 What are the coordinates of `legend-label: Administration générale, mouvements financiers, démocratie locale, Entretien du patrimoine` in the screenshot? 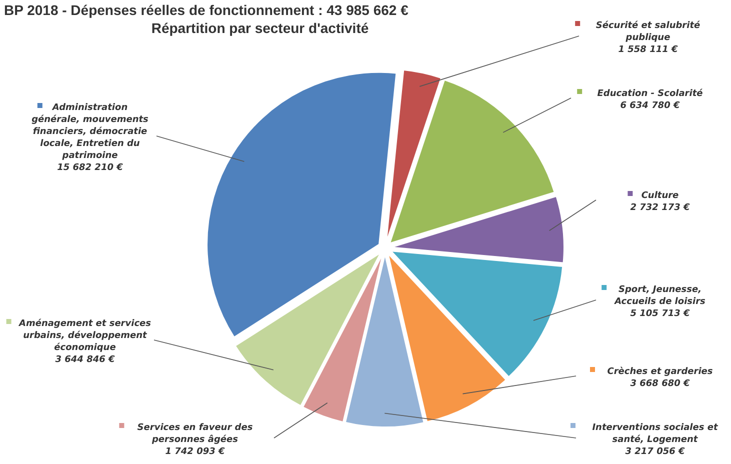 It's located at (91, 132).